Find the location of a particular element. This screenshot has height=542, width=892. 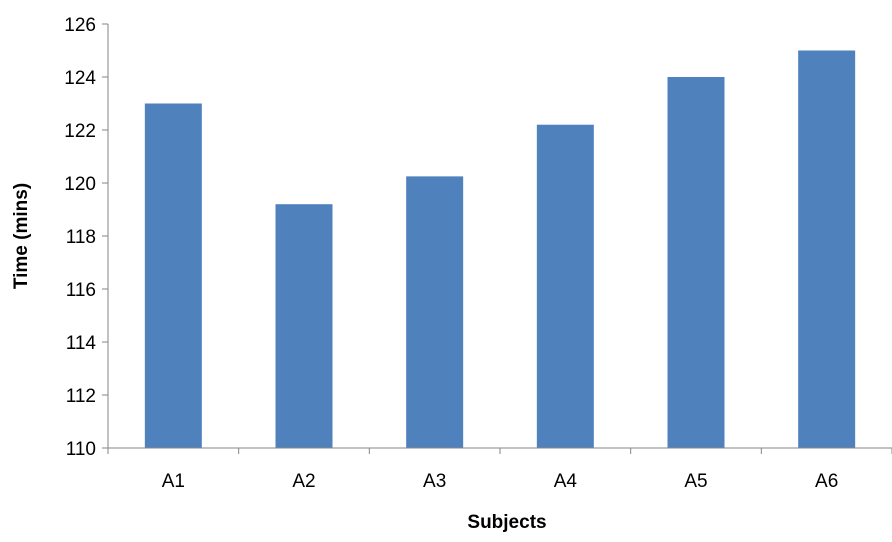

x-axis-title: Subjects is located at coordinates (506, 522).